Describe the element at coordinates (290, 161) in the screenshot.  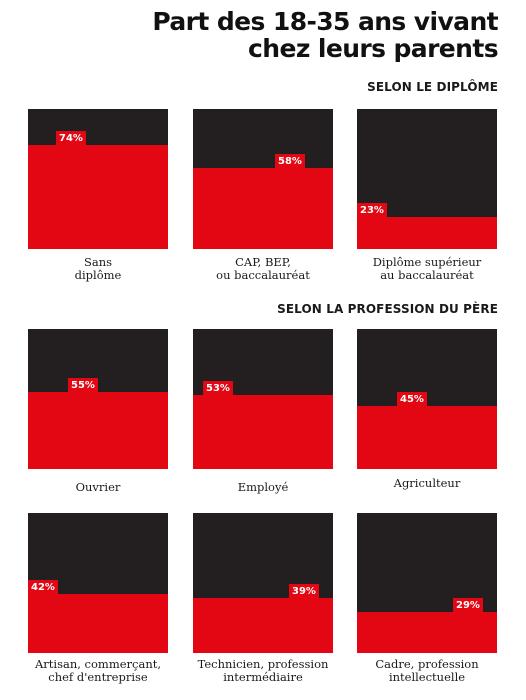
I see `value-label: 58%` at that location.